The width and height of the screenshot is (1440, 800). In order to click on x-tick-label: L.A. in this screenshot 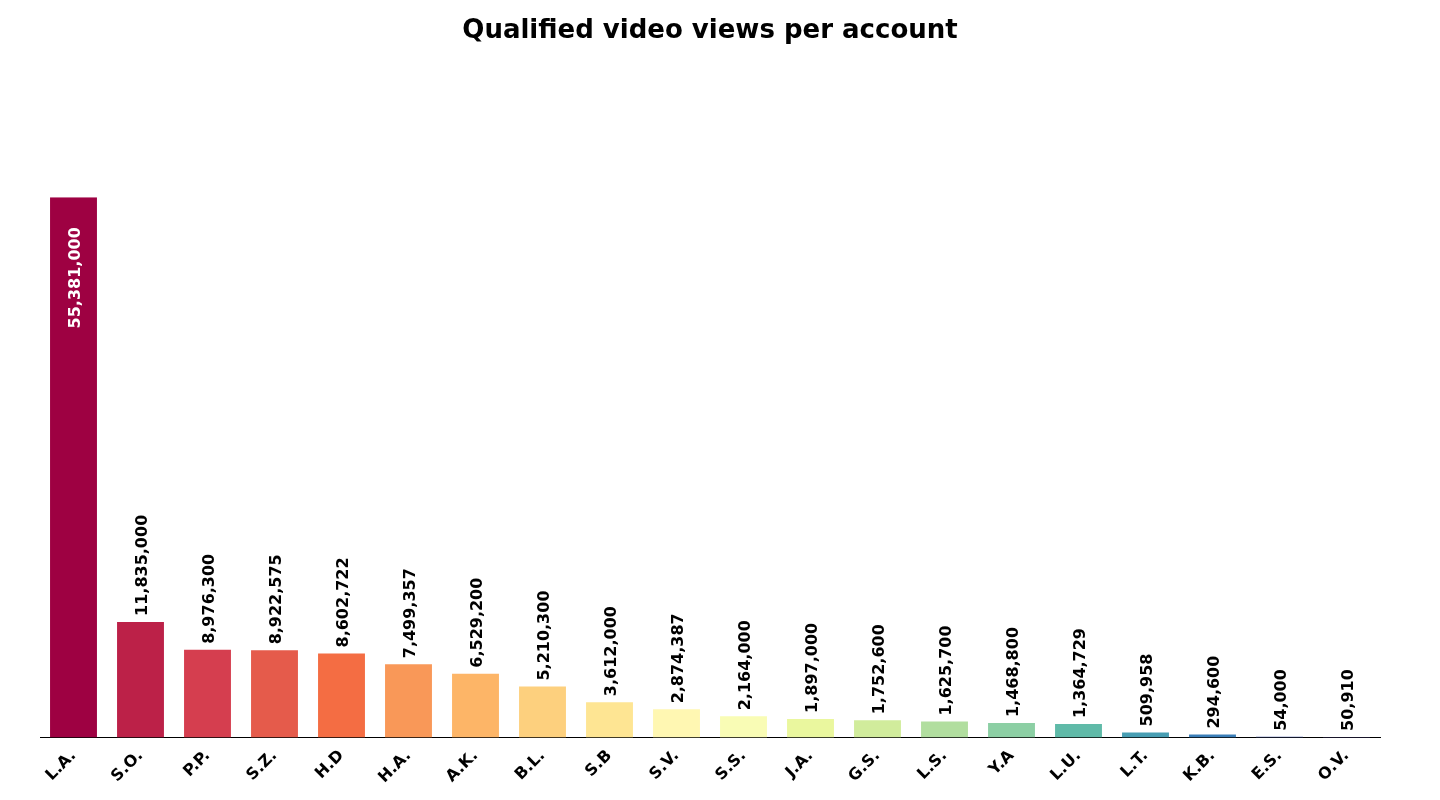, I will do `click(60, 764)`.